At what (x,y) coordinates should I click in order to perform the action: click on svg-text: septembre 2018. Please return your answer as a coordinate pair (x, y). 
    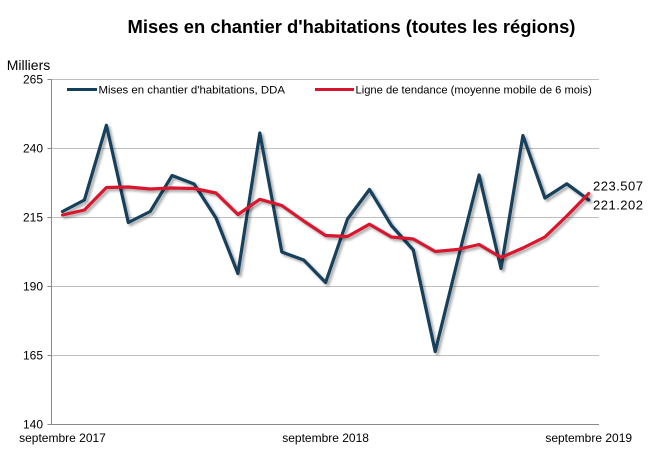
    Looking at the image, I should click on (325, 438).